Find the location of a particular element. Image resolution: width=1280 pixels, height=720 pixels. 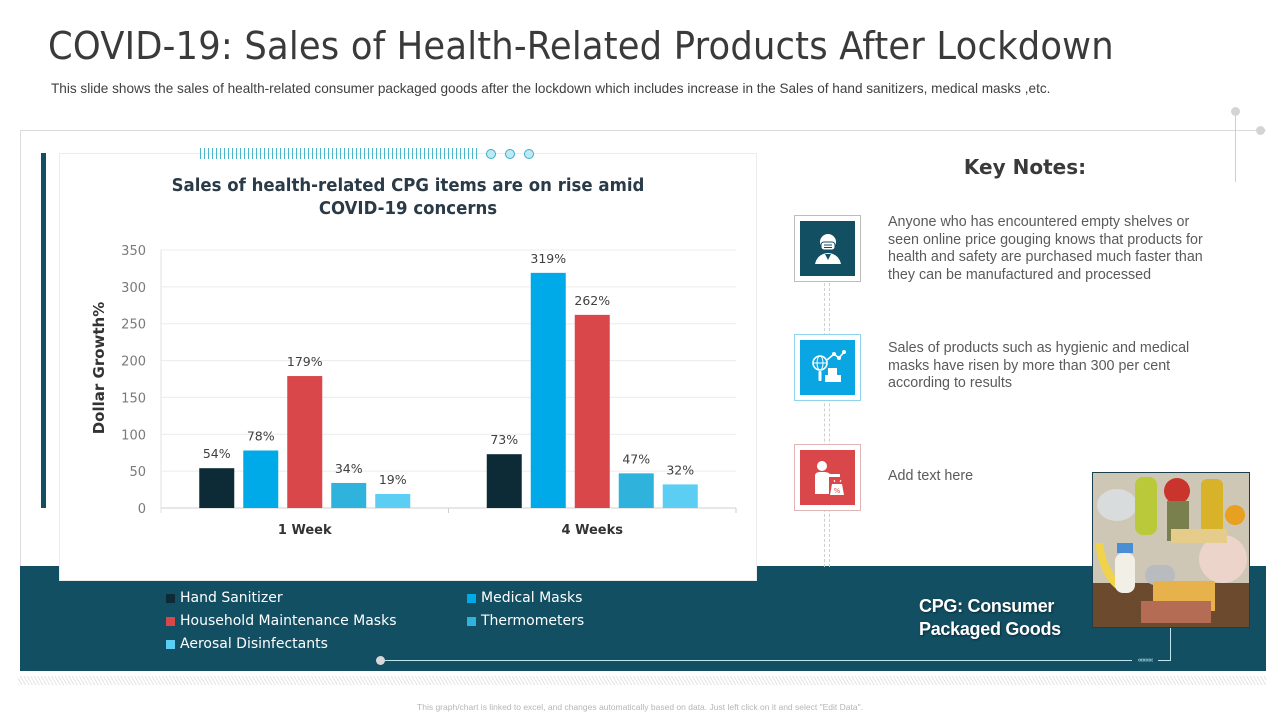

y-tick-label: 0 is located at coordinates (142, 509).